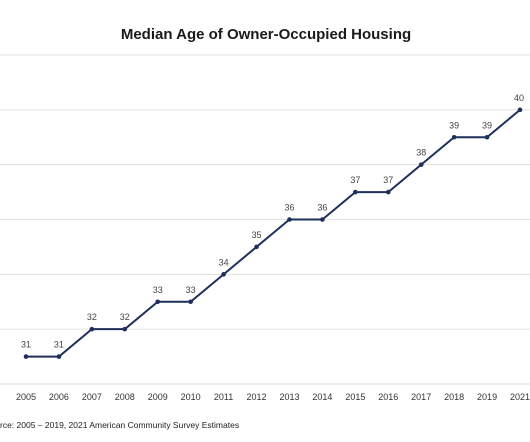 This screenshot has width=530, height=442. Describe the element at coordinates (59, 397) in the screenshot. I see `x-tick-label: 2006` at that location.